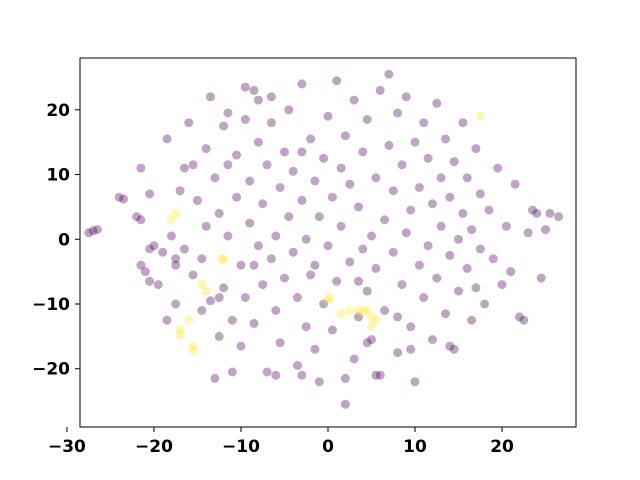 Image resolution: width=640 pixels, height=480 pixels. What do you see at coordinates (67, 447) in the screenshot?
I see `x-tick-label: −30` at bounding box center [67, 447].